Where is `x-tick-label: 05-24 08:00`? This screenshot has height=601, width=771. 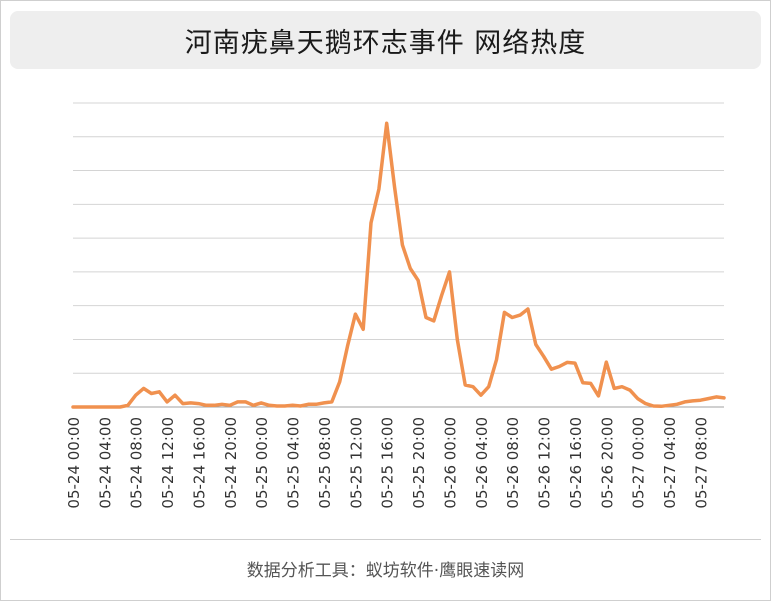
x-tick-label: 05-24 08:00 is located at coordinates (137, 463).